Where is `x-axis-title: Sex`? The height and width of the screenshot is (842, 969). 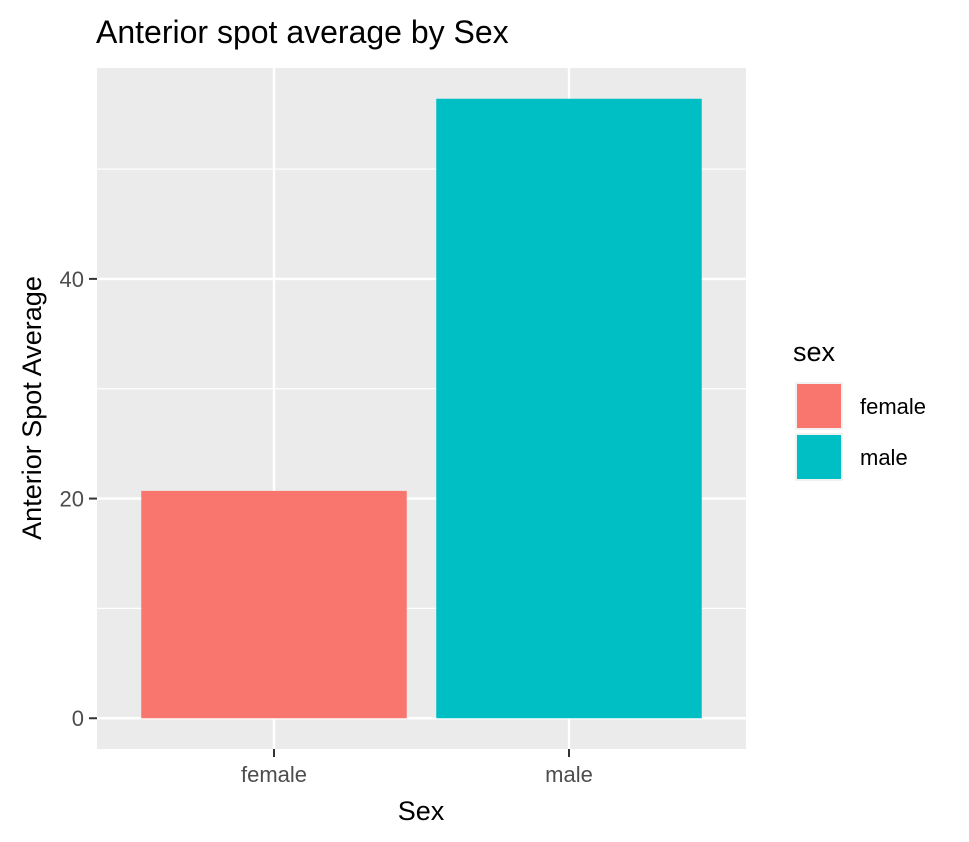
x-axis-title: Sex is located at coordinates (421, 811).